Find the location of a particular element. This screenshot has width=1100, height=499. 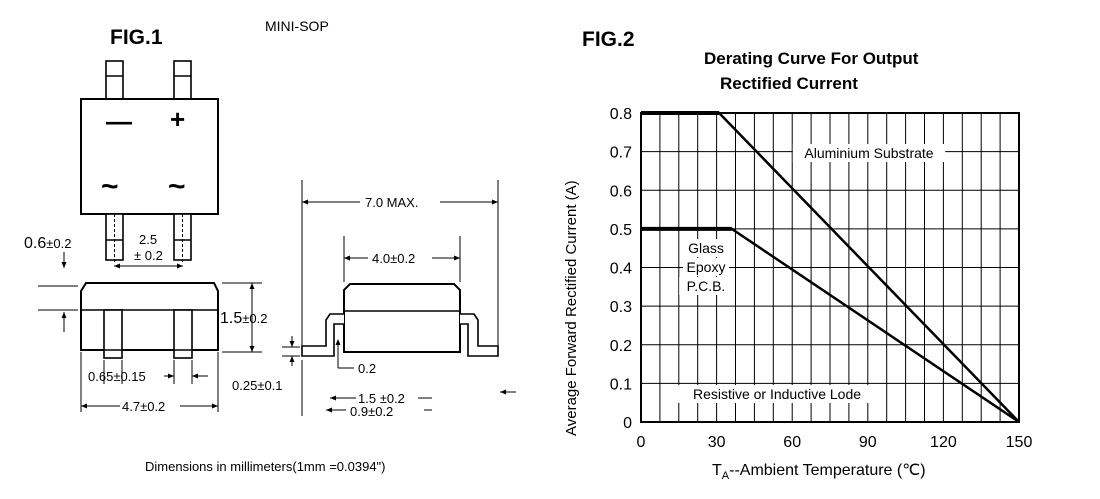

x-tick-label: 90 is located at coordinates (868, 442).